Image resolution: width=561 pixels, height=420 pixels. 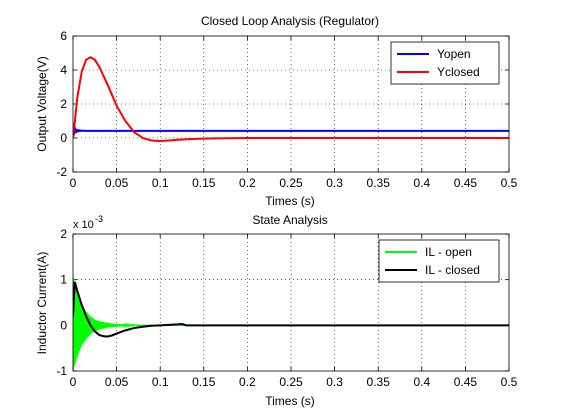 I want to click on top-y-tick-label: 0, so click(x=63, y=138).